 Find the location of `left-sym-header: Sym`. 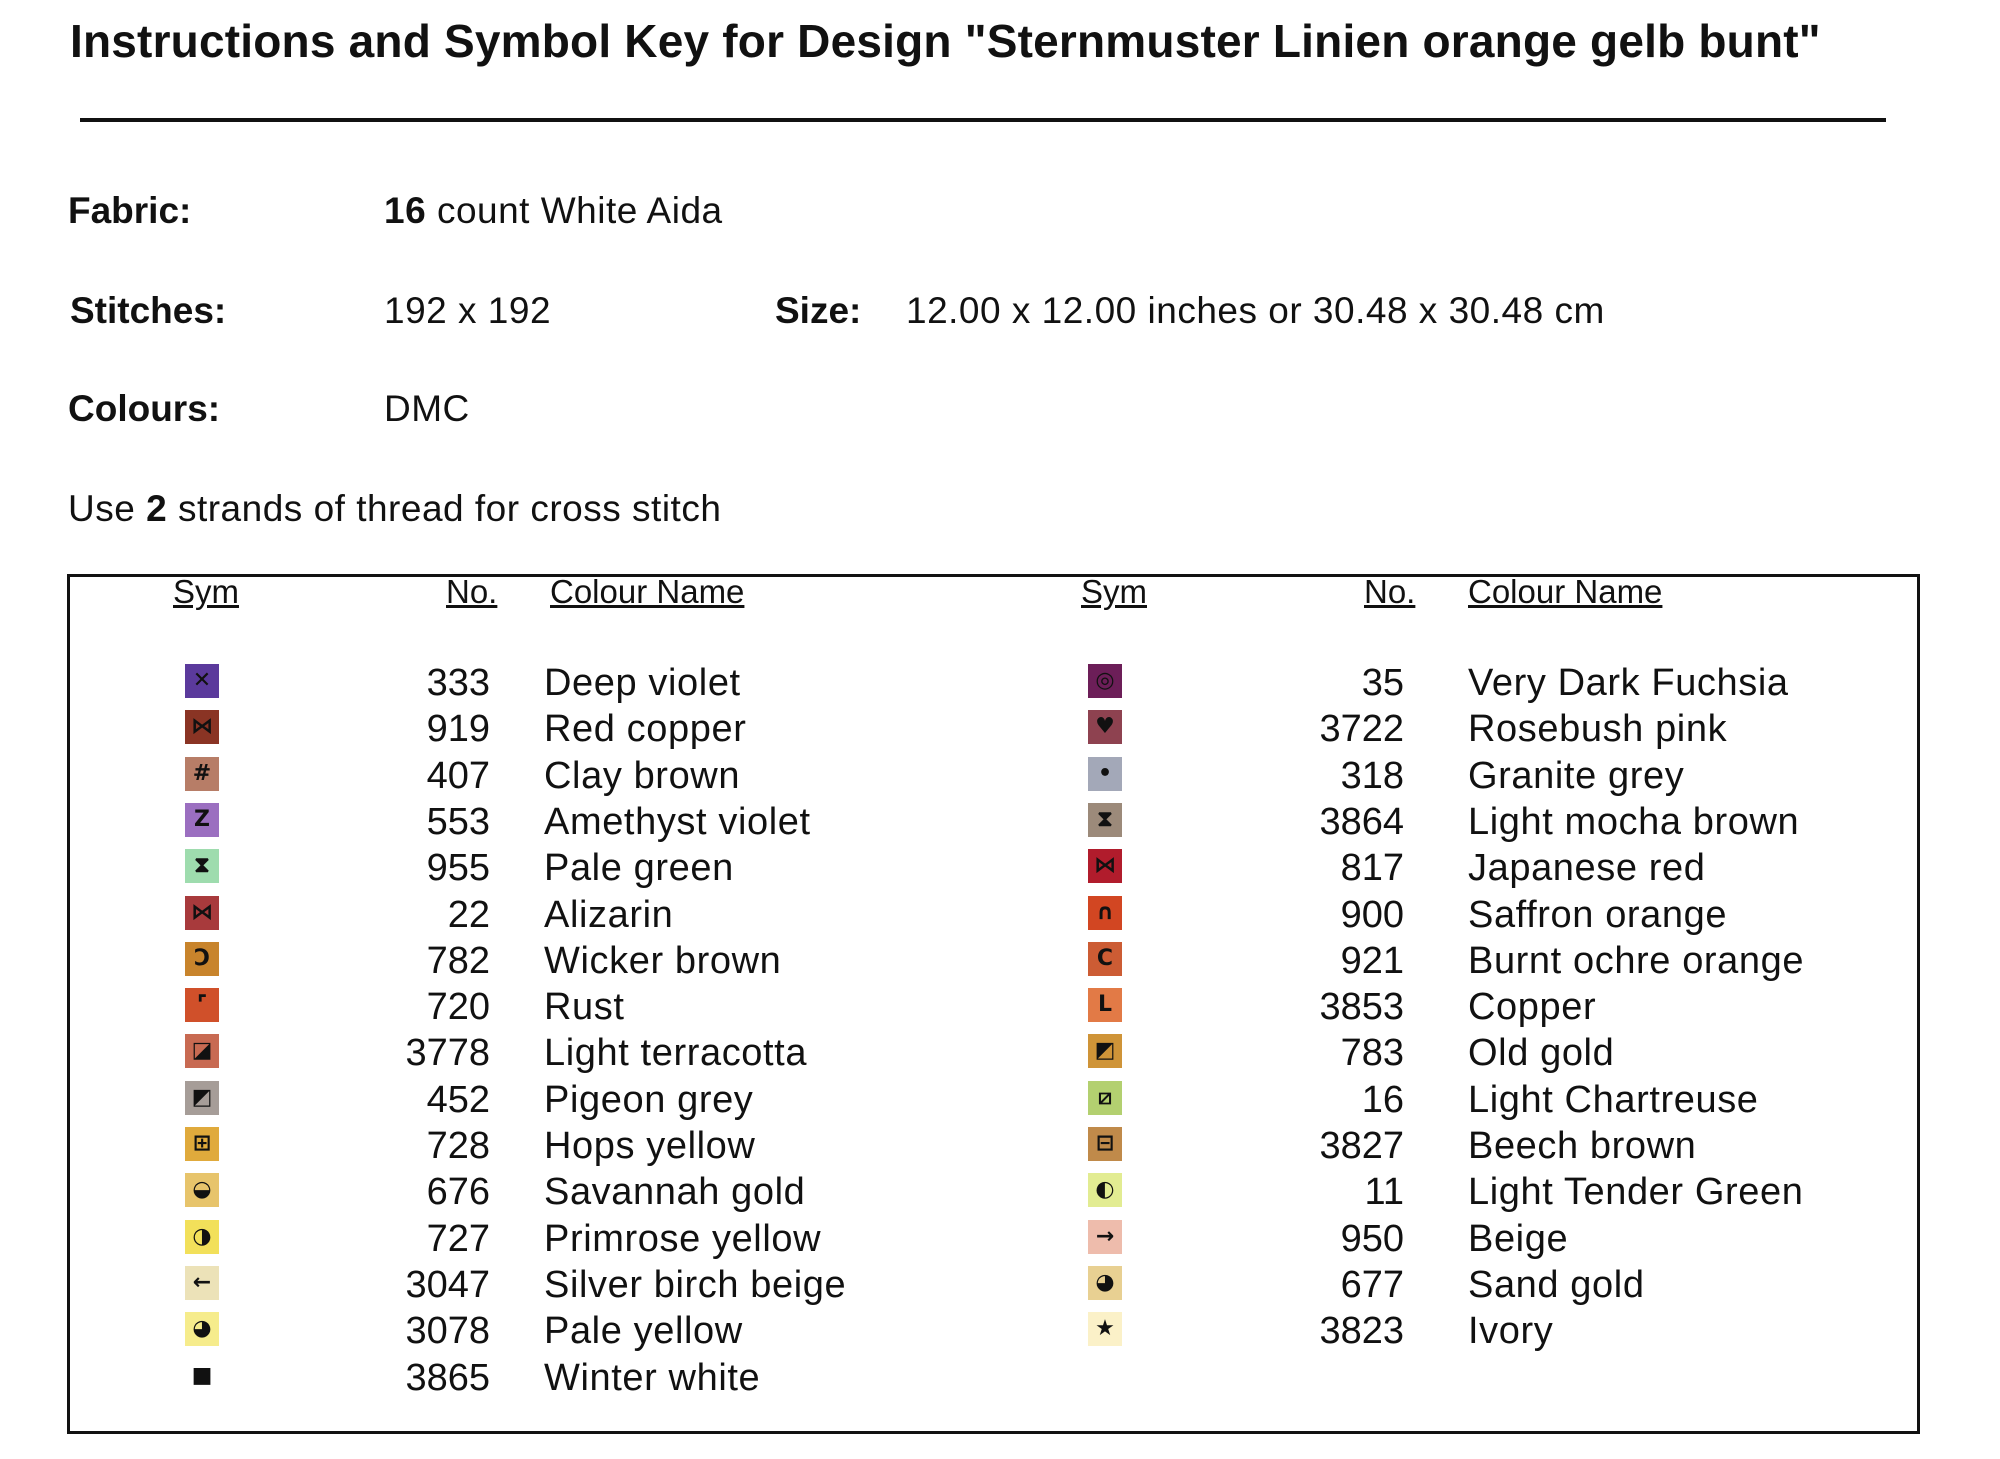

left-sym-header: Sym is located at coordinates (206, 591).